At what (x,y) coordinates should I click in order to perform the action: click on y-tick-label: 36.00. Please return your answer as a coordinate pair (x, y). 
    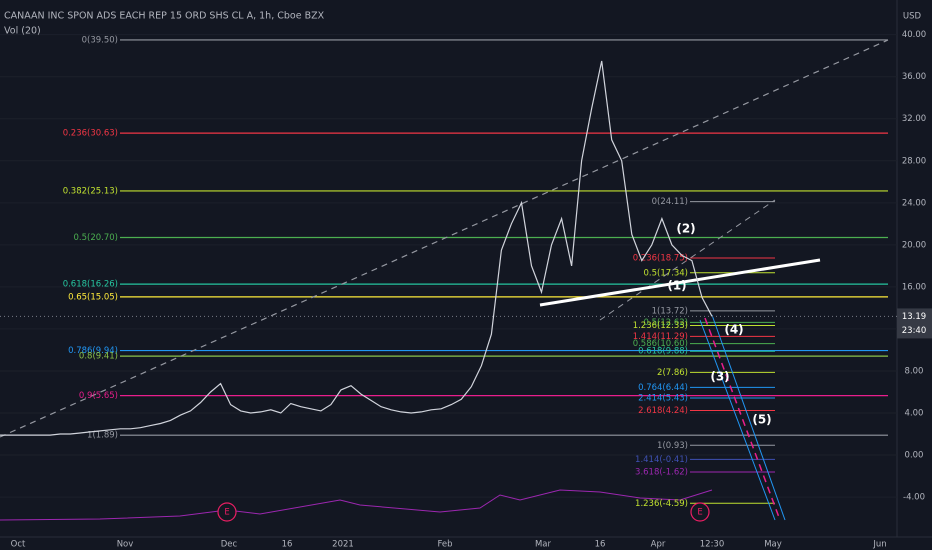
    Looking at the image, I should click on (914, 77).